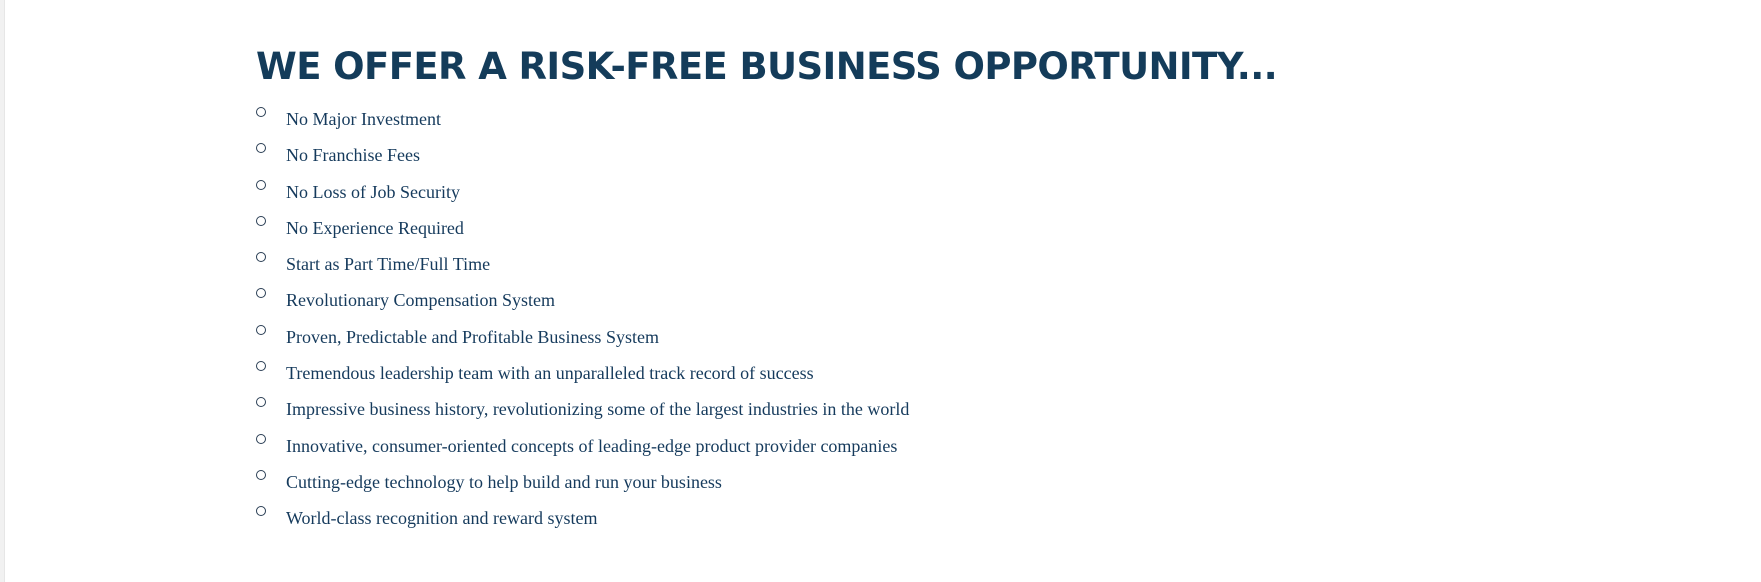 The width and height of the screenshot is (1761, 582). Describe the element at coordinates (373, 191) in the screenshot. I see `benefit-text: No Loss of Job Security` at that location.